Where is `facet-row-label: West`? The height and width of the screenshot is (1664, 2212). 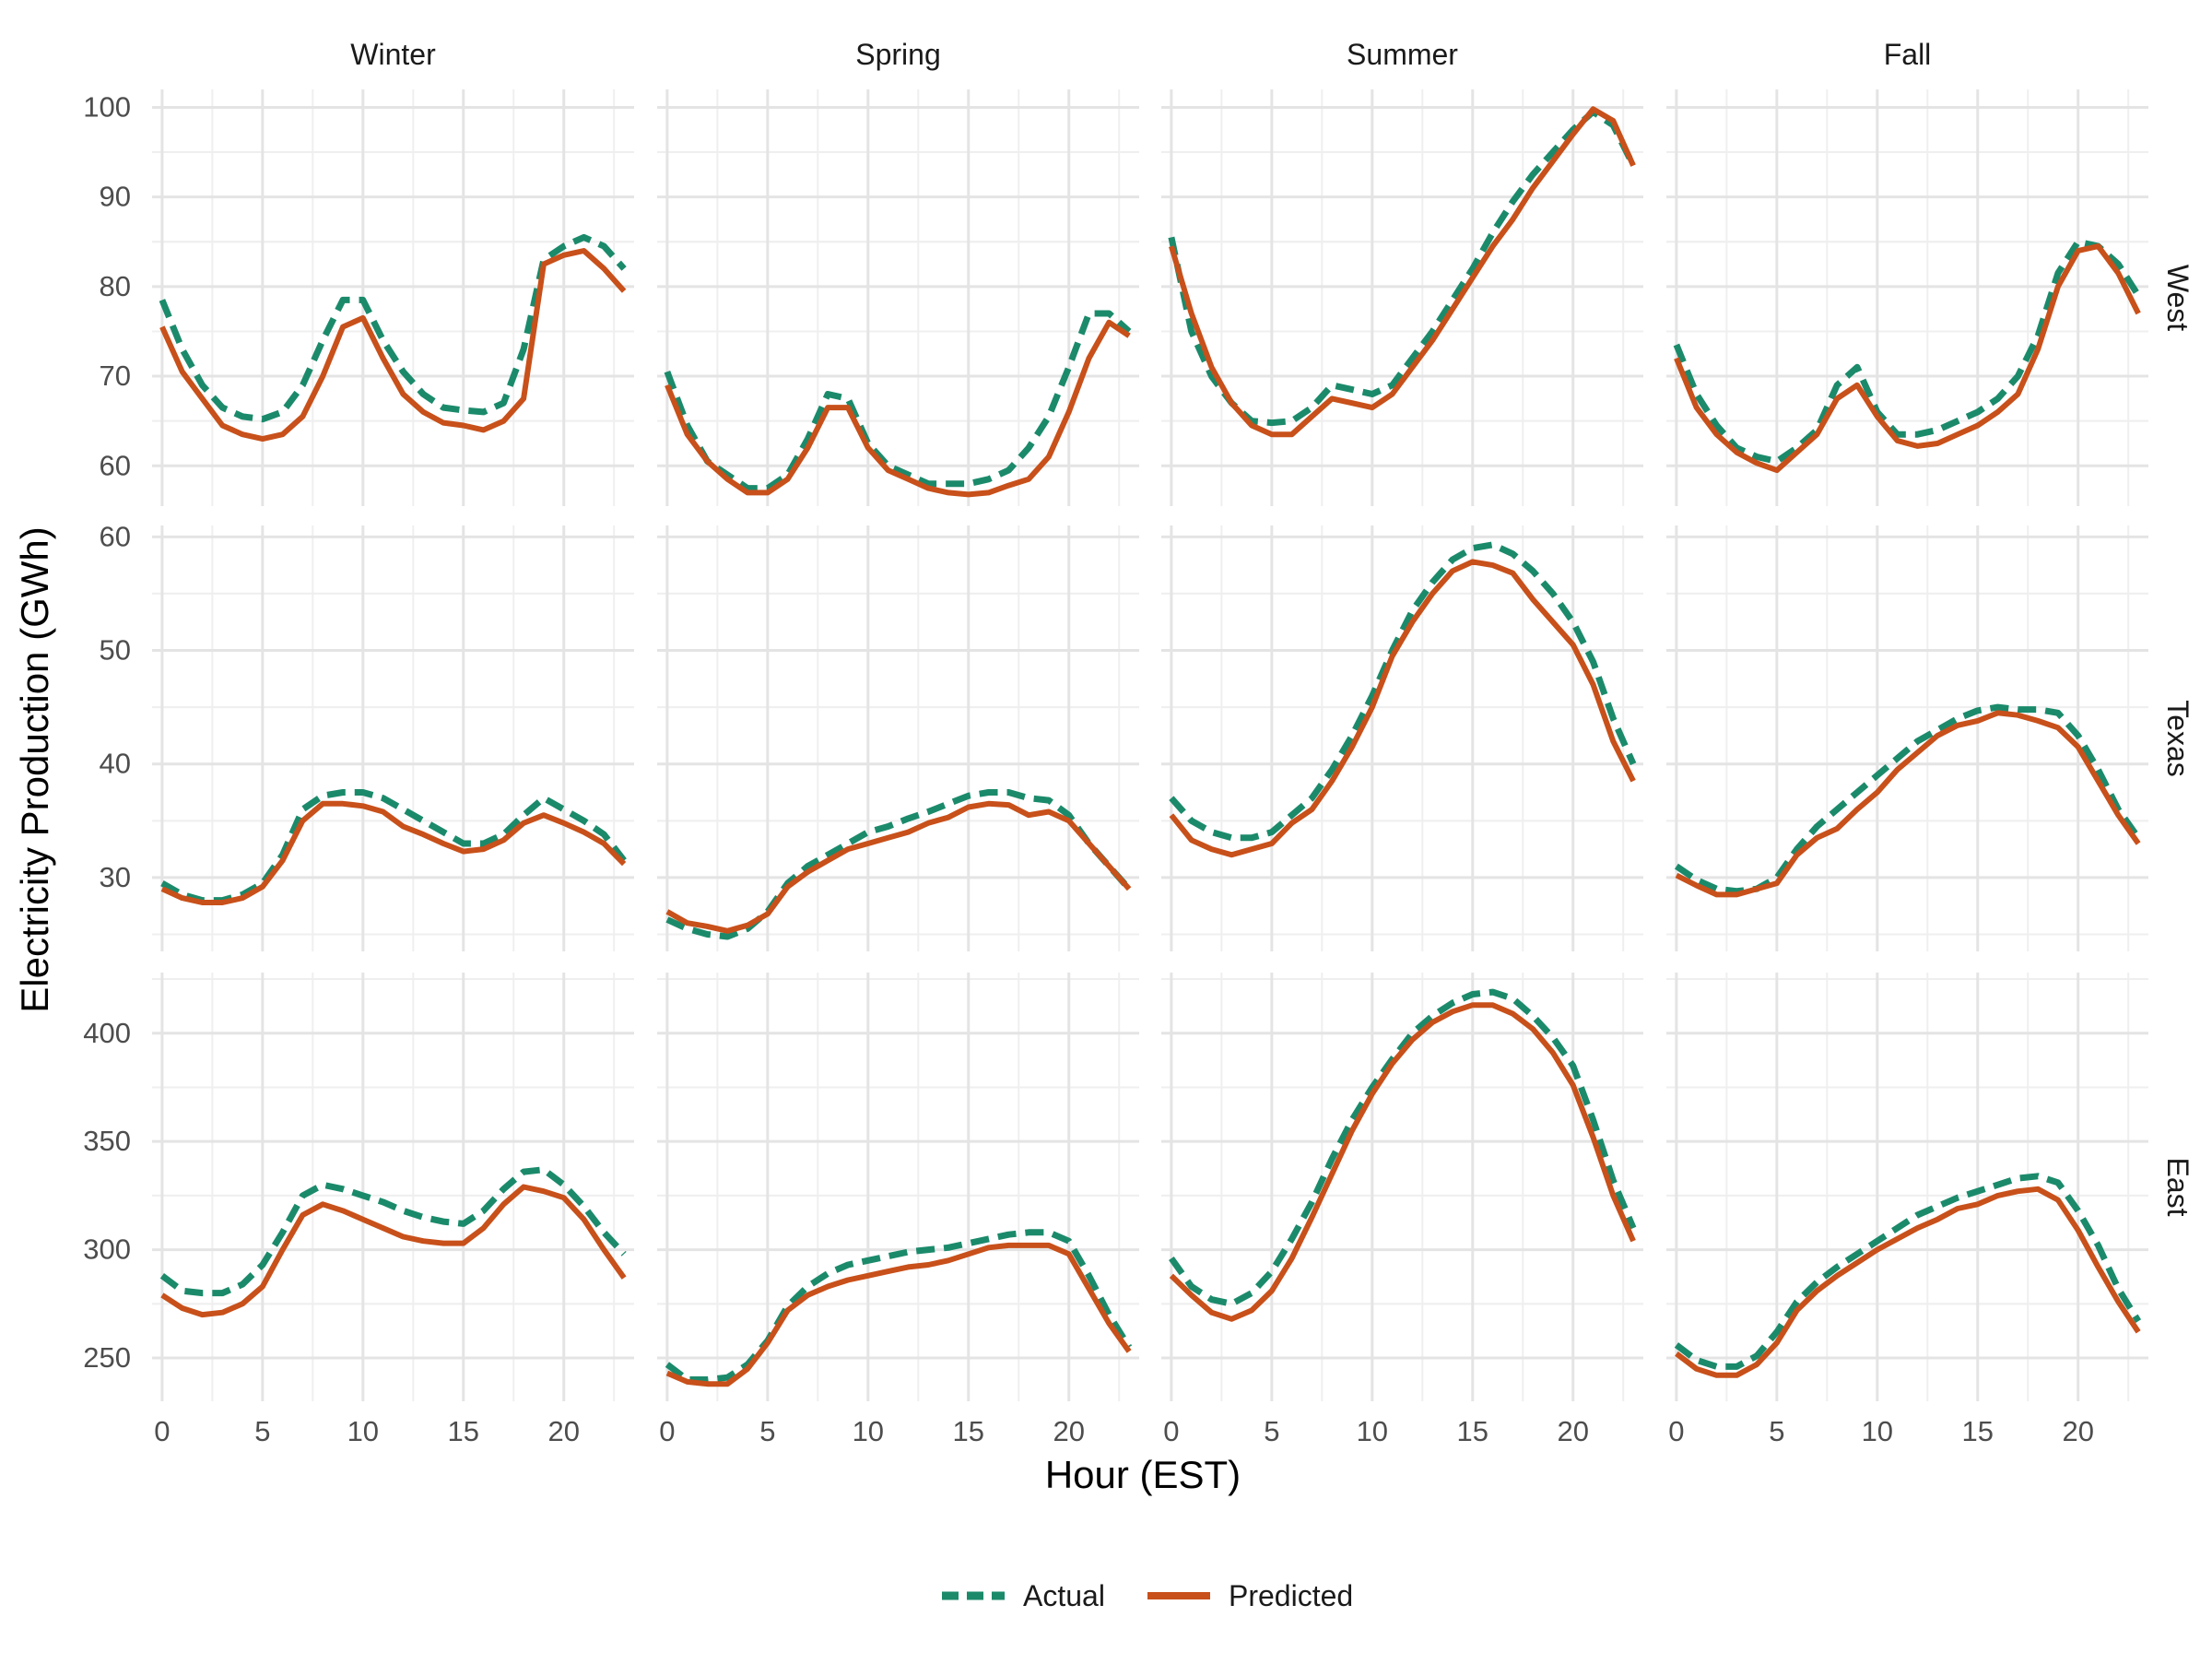
facet-row-label: West is located at coordinates (2177, 298).